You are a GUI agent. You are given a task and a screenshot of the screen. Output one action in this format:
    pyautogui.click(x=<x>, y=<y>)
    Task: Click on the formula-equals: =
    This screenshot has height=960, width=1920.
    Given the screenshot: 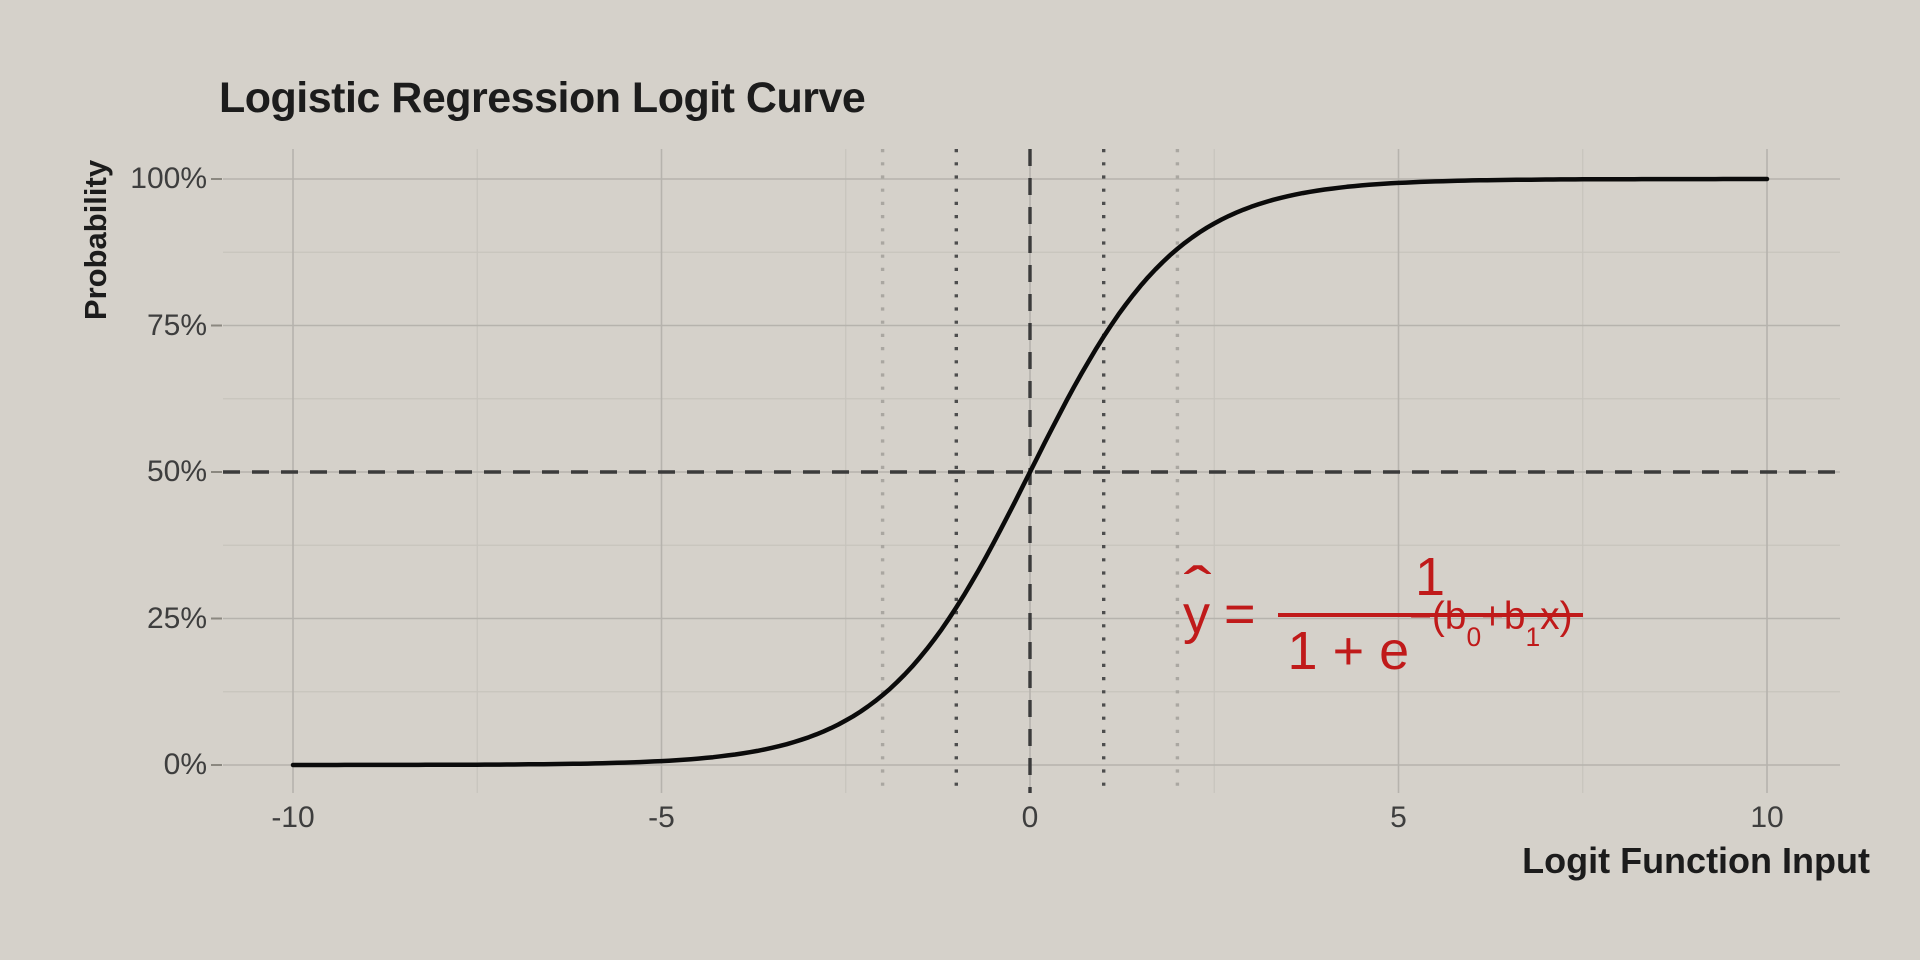 What is the action you would take?
    pyautogui.click(x=1240, y=613)
    